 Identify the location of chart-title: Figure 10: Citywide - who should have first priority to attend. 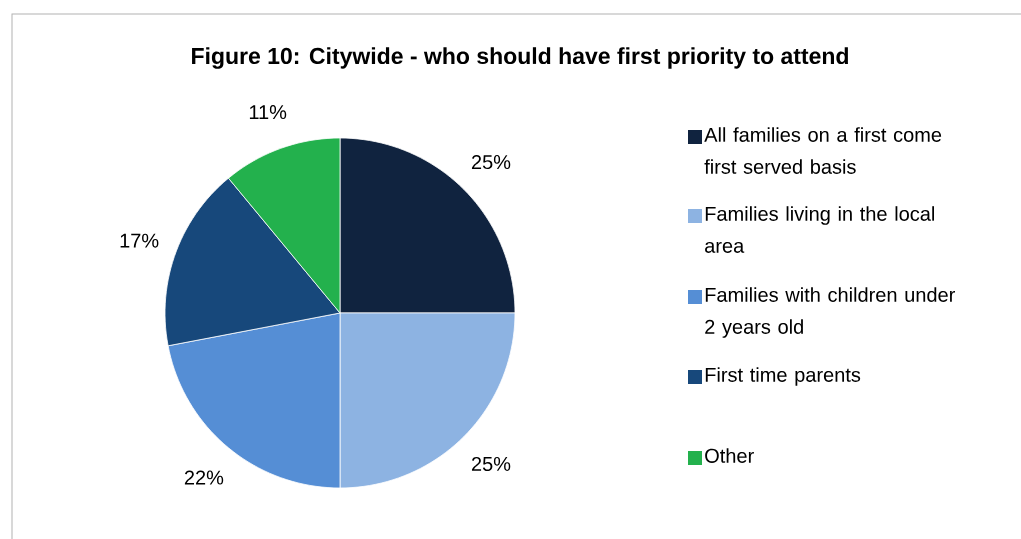
(520, 58).